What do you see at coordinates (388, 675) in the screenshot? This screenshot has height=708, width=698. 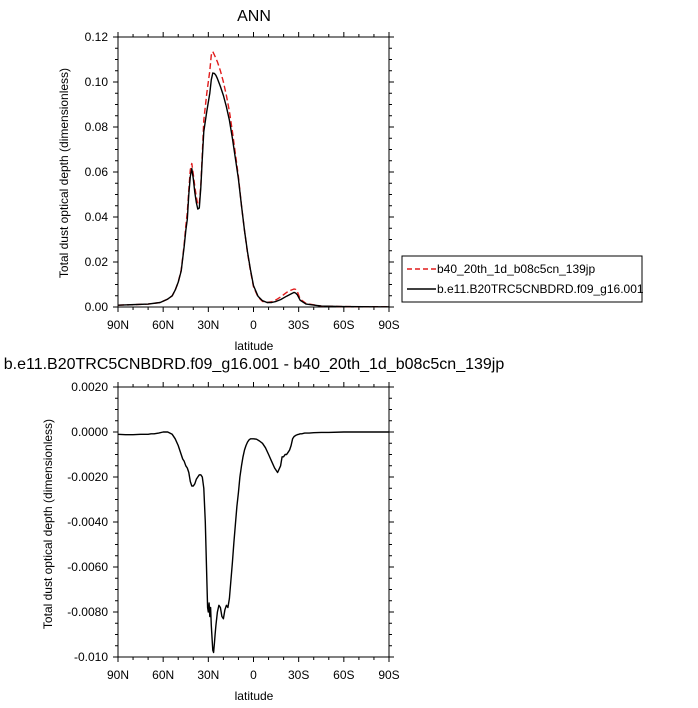 I see `bottom-x-tick-label: 90S` at bounding box center [388, 675].